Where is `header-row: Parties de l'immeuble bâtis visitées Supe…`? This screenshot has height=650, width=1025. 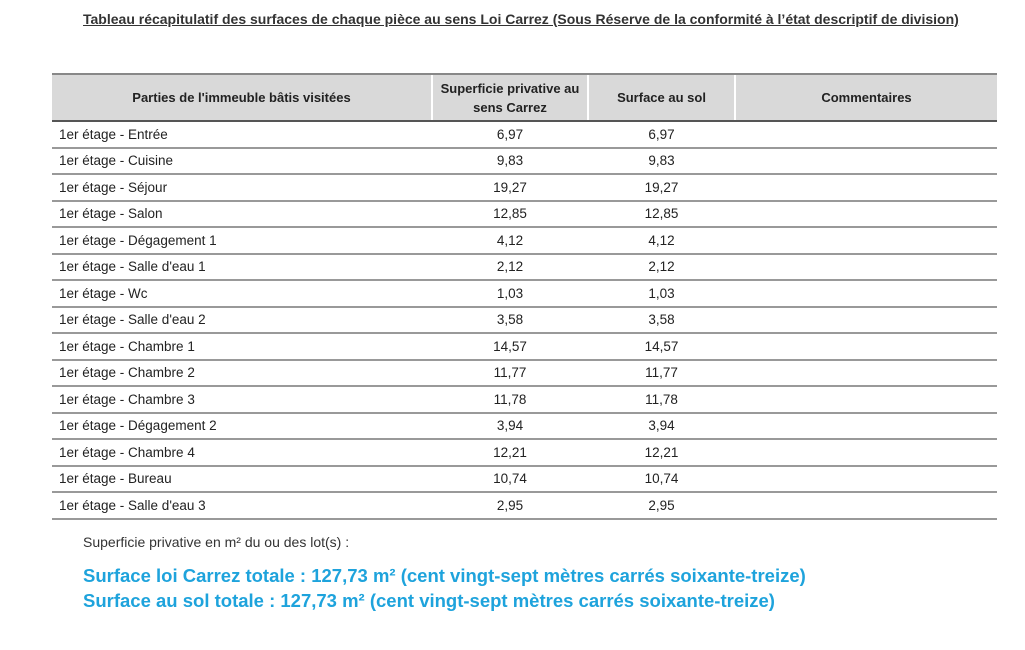 header-row: Parties de l'immeuble bâtis visitées Supe… is located at coordinates (524, 97).